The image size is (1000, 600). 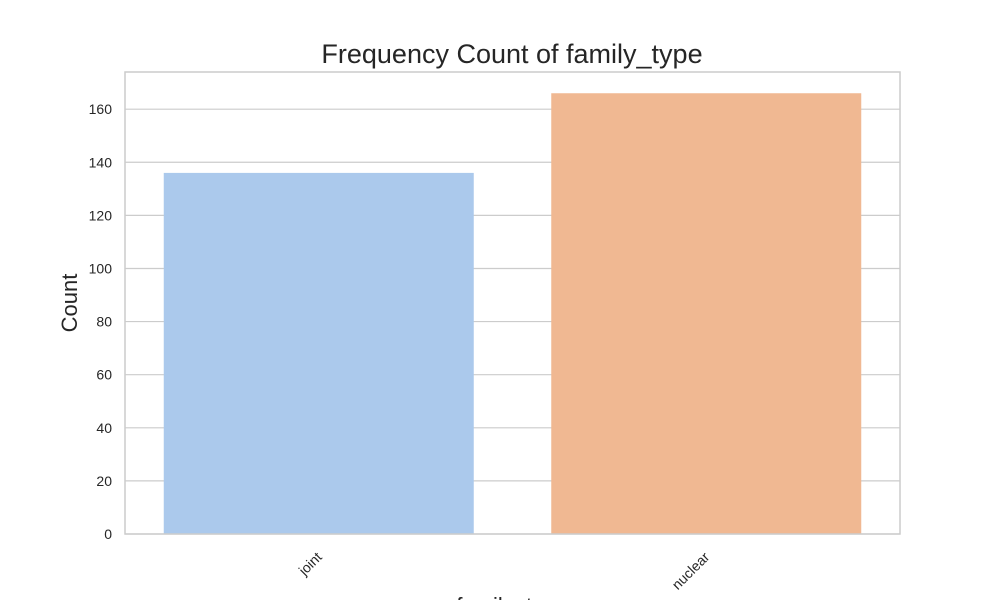 I want to click on y-tick-label: 80, so click(x=104, y=322).